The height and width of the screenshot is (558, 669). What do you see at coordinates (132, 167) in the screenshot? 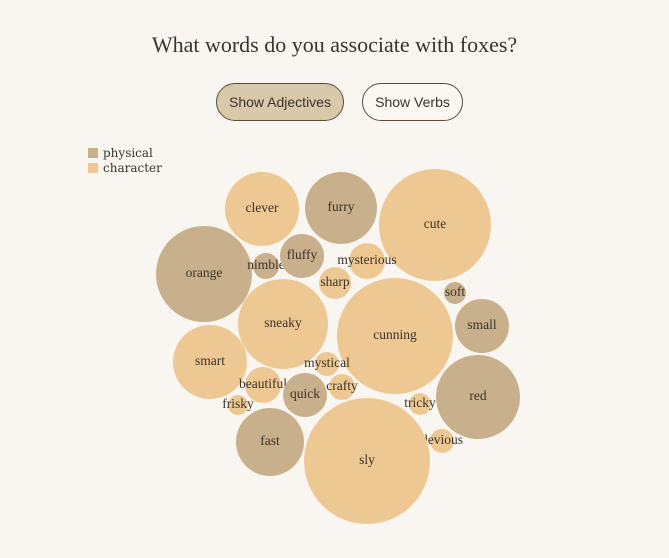
I see `legend-label: character` at bounding box center [132, 167].